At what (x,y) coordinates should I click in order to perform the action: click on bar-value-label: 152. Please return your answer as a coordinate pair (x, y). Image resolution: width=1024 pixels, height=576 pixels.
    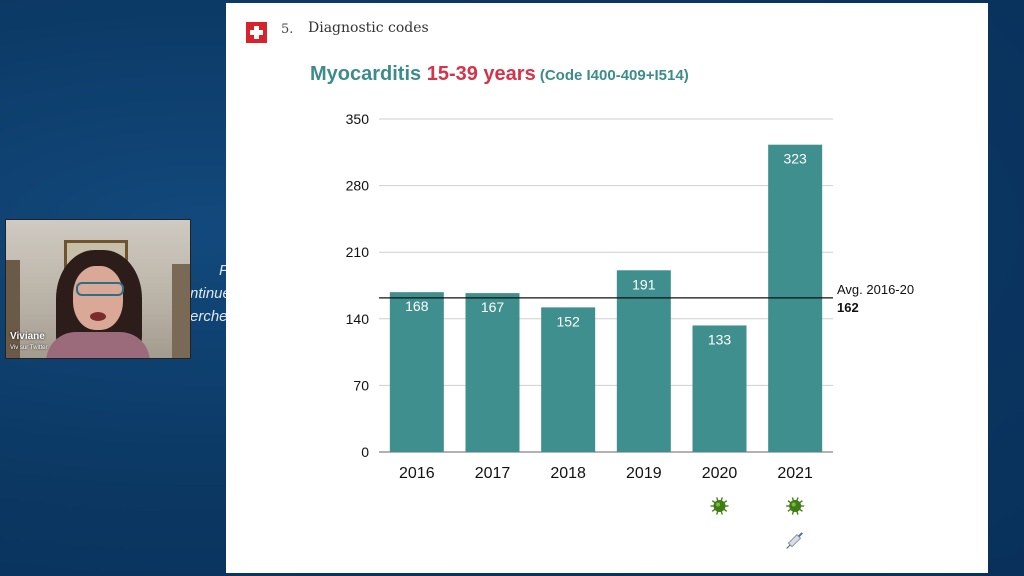
    Looking at the image, I should click on (568, 321).